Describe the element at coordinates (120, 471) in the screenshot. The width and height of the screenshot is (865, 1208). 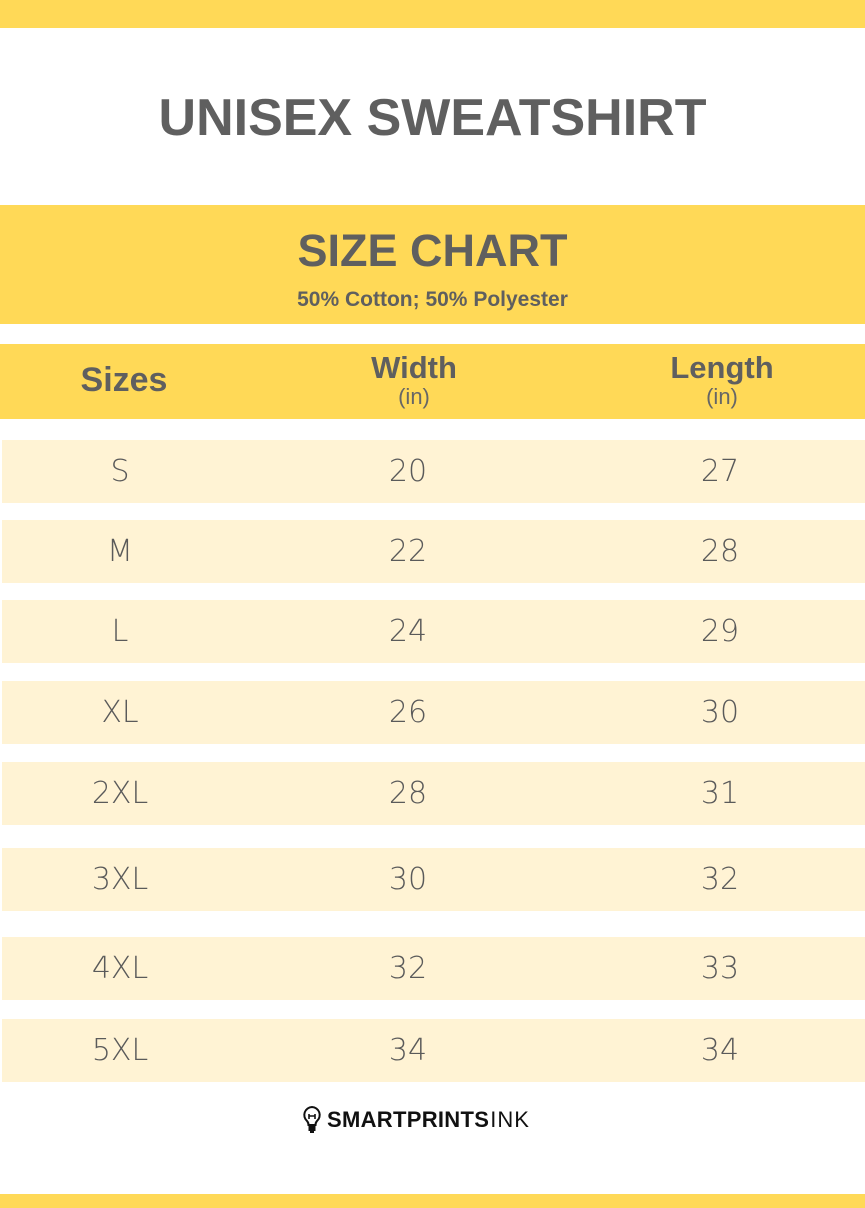
I see `size-cell: S` at that location.